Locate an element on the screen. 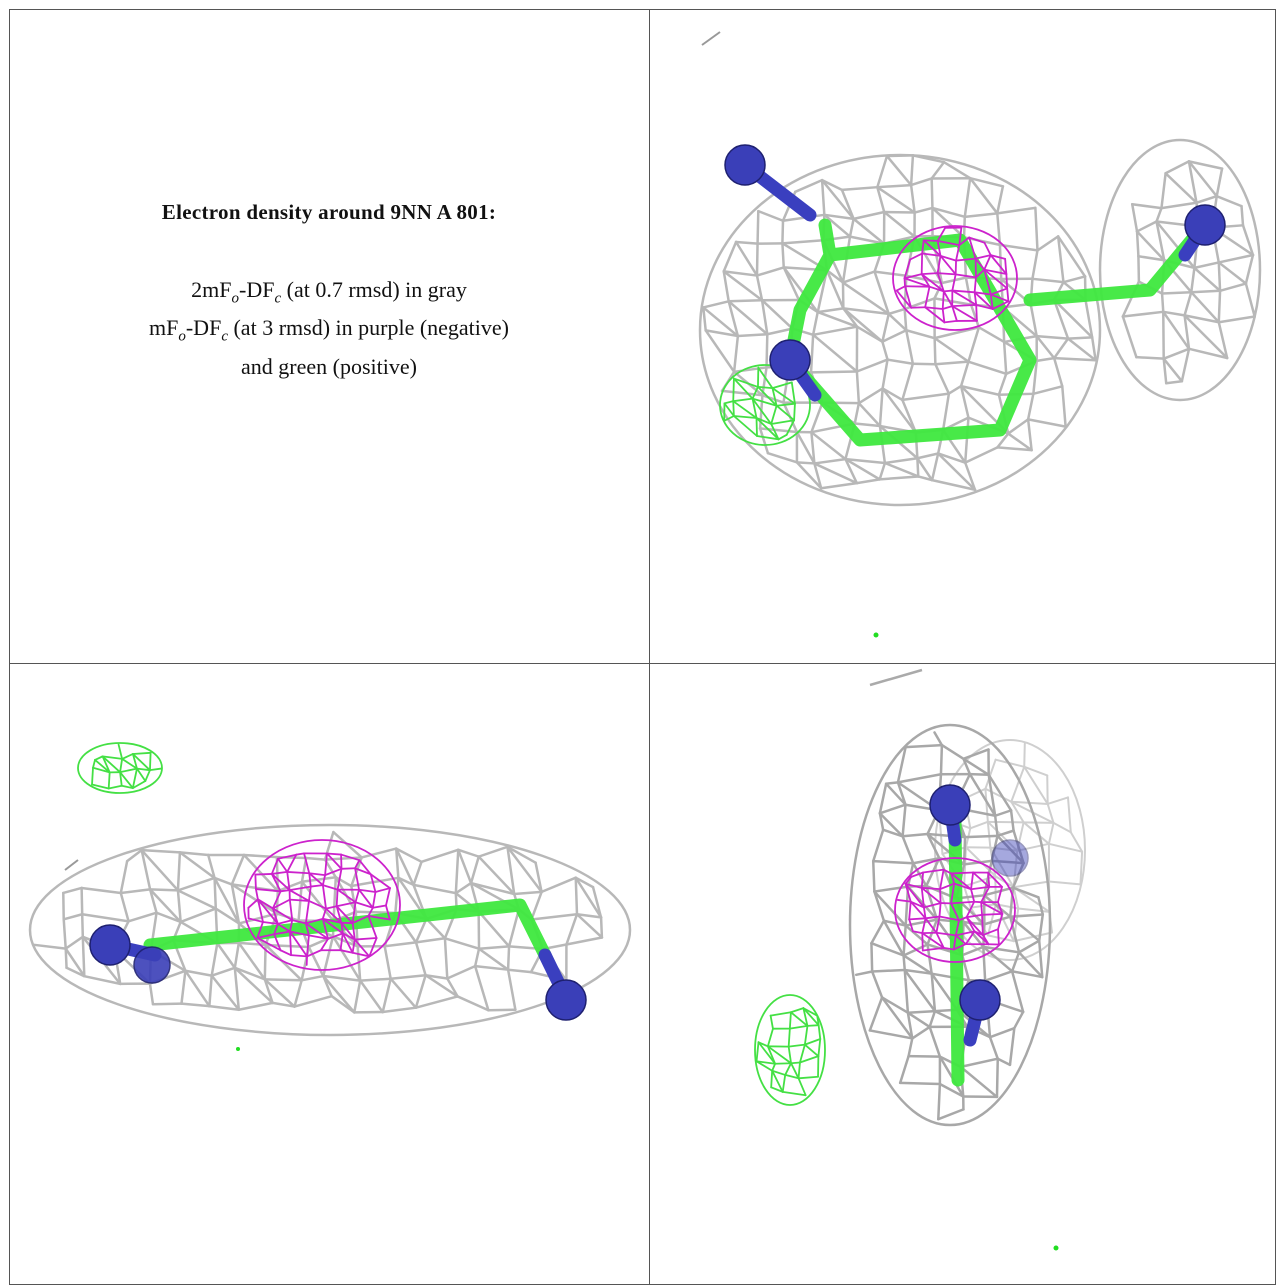  carbon-chain is located at coordinates (347, 930).